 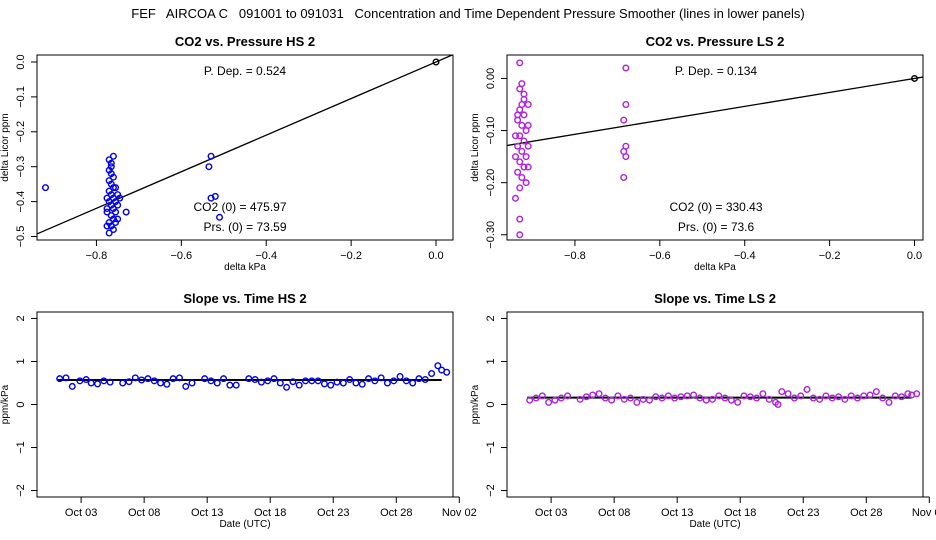 I want to click on x-tick-label: Nov 02, so click(x=459, y=513).